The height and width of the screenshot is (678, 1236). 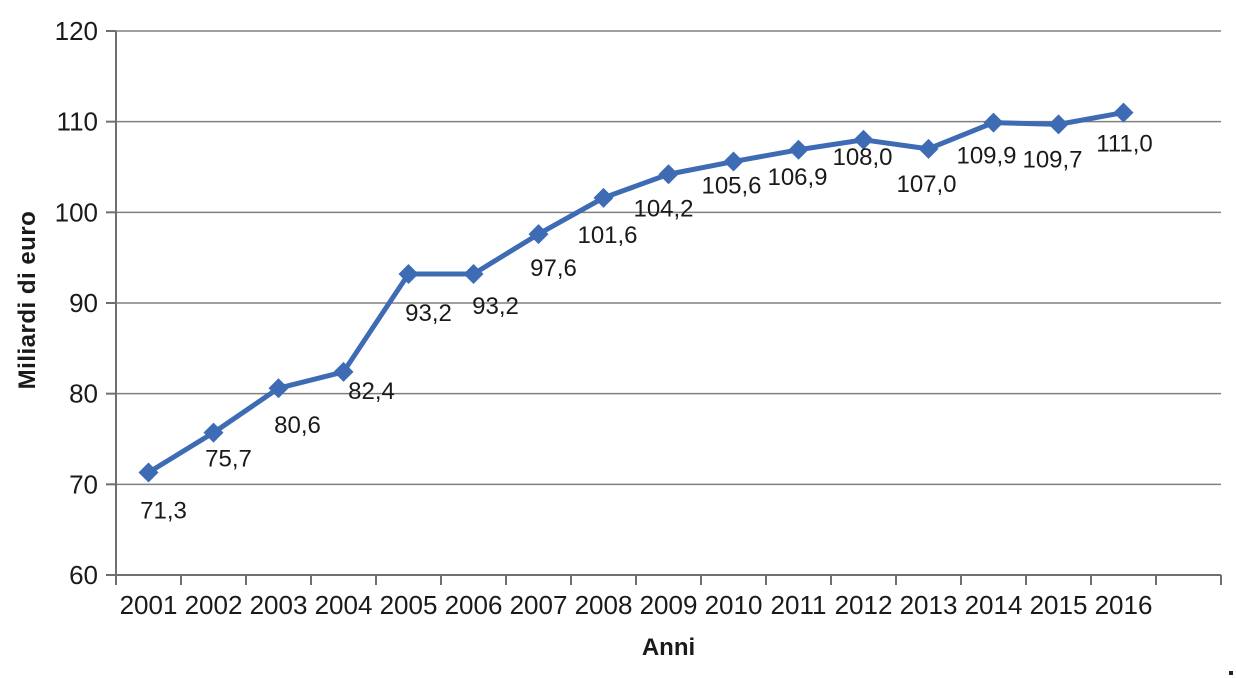 What do you see at coordinates (734, 605) in the screenshot?
I see `x-tick-label: 2010` at bounding box center [734, 605].